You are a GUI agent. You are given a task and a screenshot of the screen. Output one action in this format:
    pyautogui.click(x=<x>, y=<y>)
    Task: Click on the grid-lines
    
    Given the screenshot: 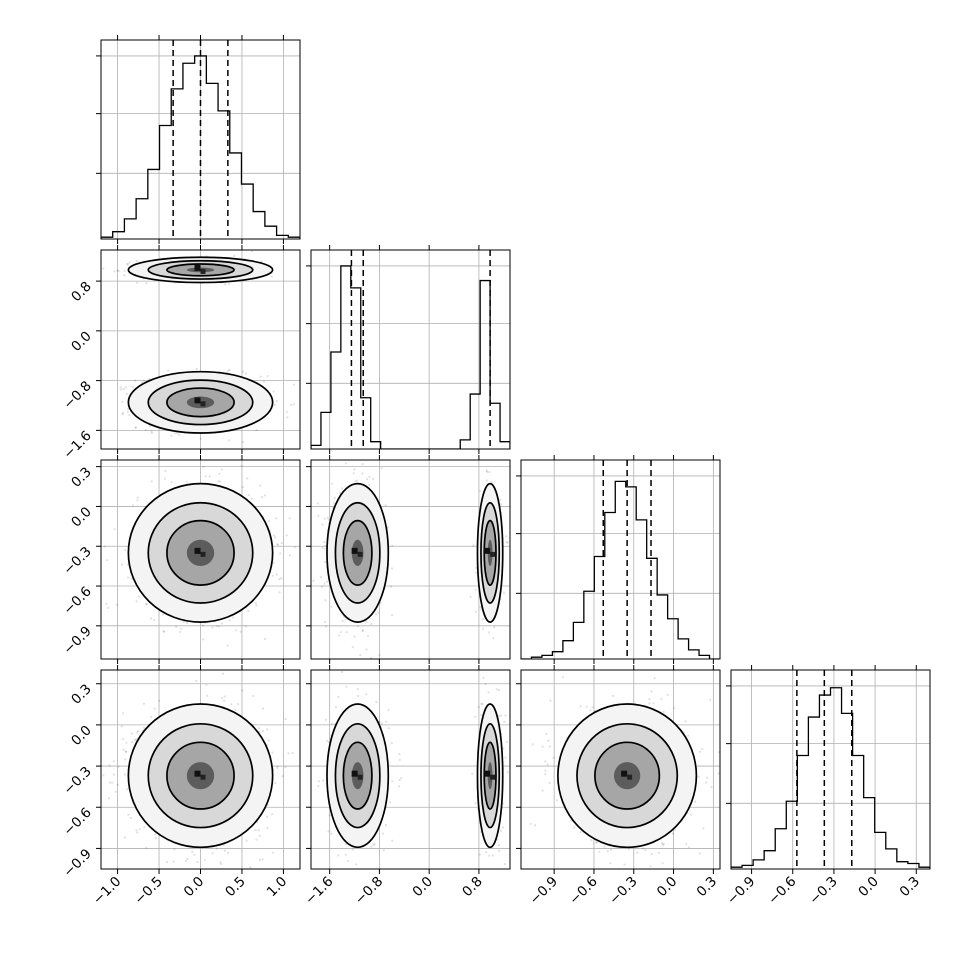 What is the action you would take?
    pyautogui.click(x=620, y=559)
    